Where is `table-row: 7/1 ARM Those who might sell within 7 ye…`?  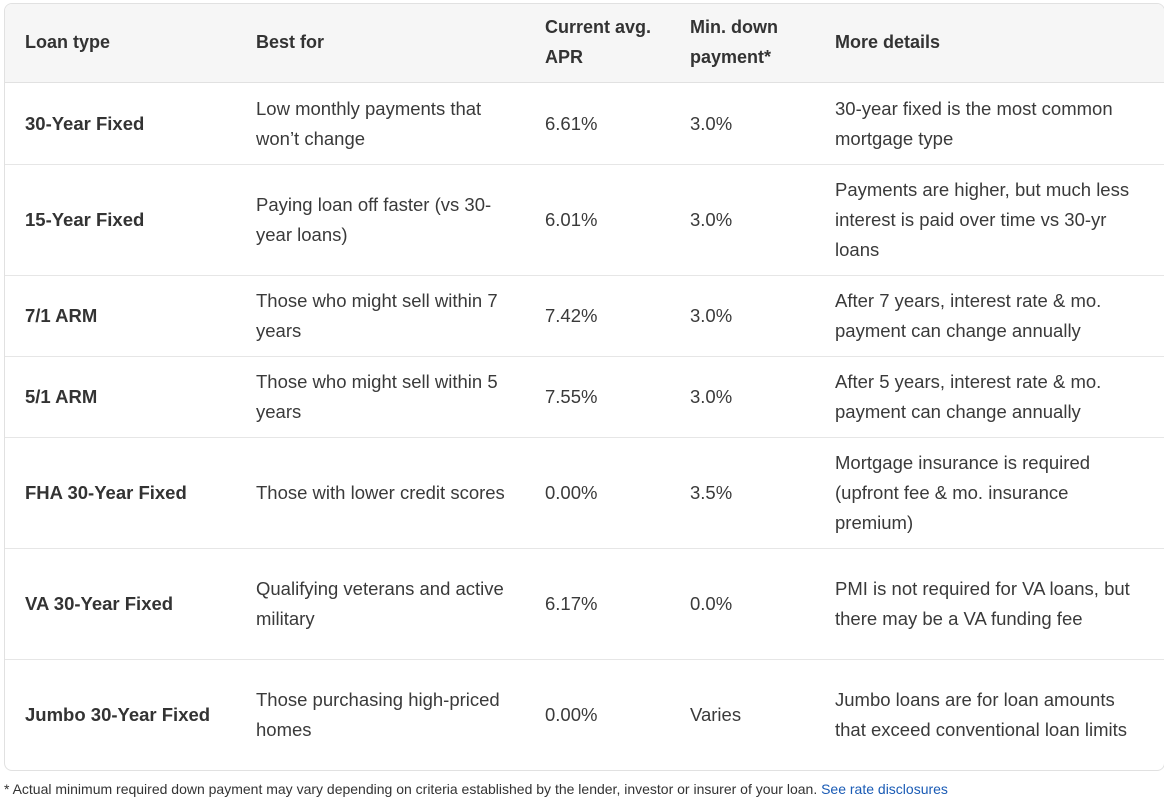
table-row: 7/1 ARM Those who might sell within 7 ye… is located at coordinates (584, 315).